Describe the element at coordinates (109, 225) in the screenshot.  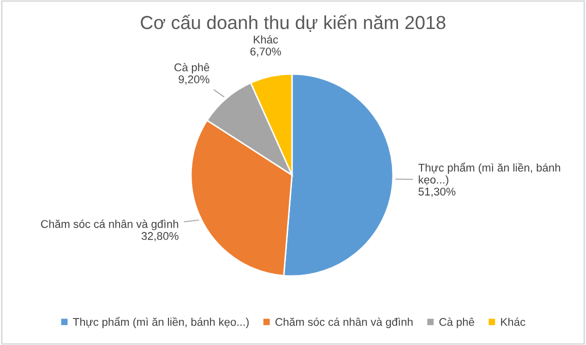
I see `slice-label: Chăm sóc cá nhân và gđình` at that location.